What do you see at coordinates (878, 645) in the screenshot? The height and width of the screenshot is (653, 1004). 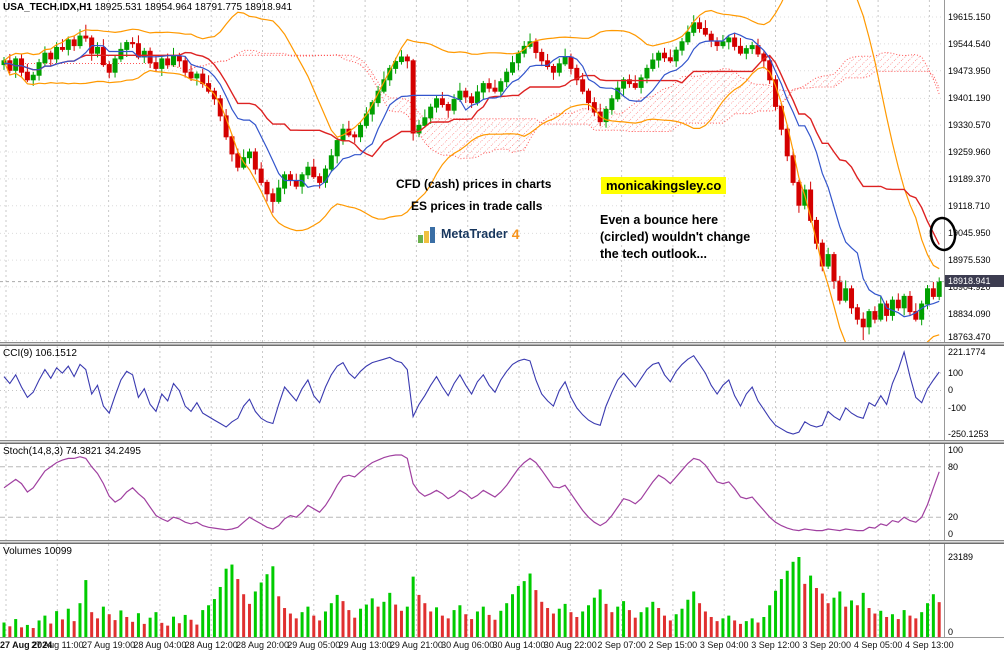 I see `time-label: 4 Sep 05:00` at bounding box center [878, 645].